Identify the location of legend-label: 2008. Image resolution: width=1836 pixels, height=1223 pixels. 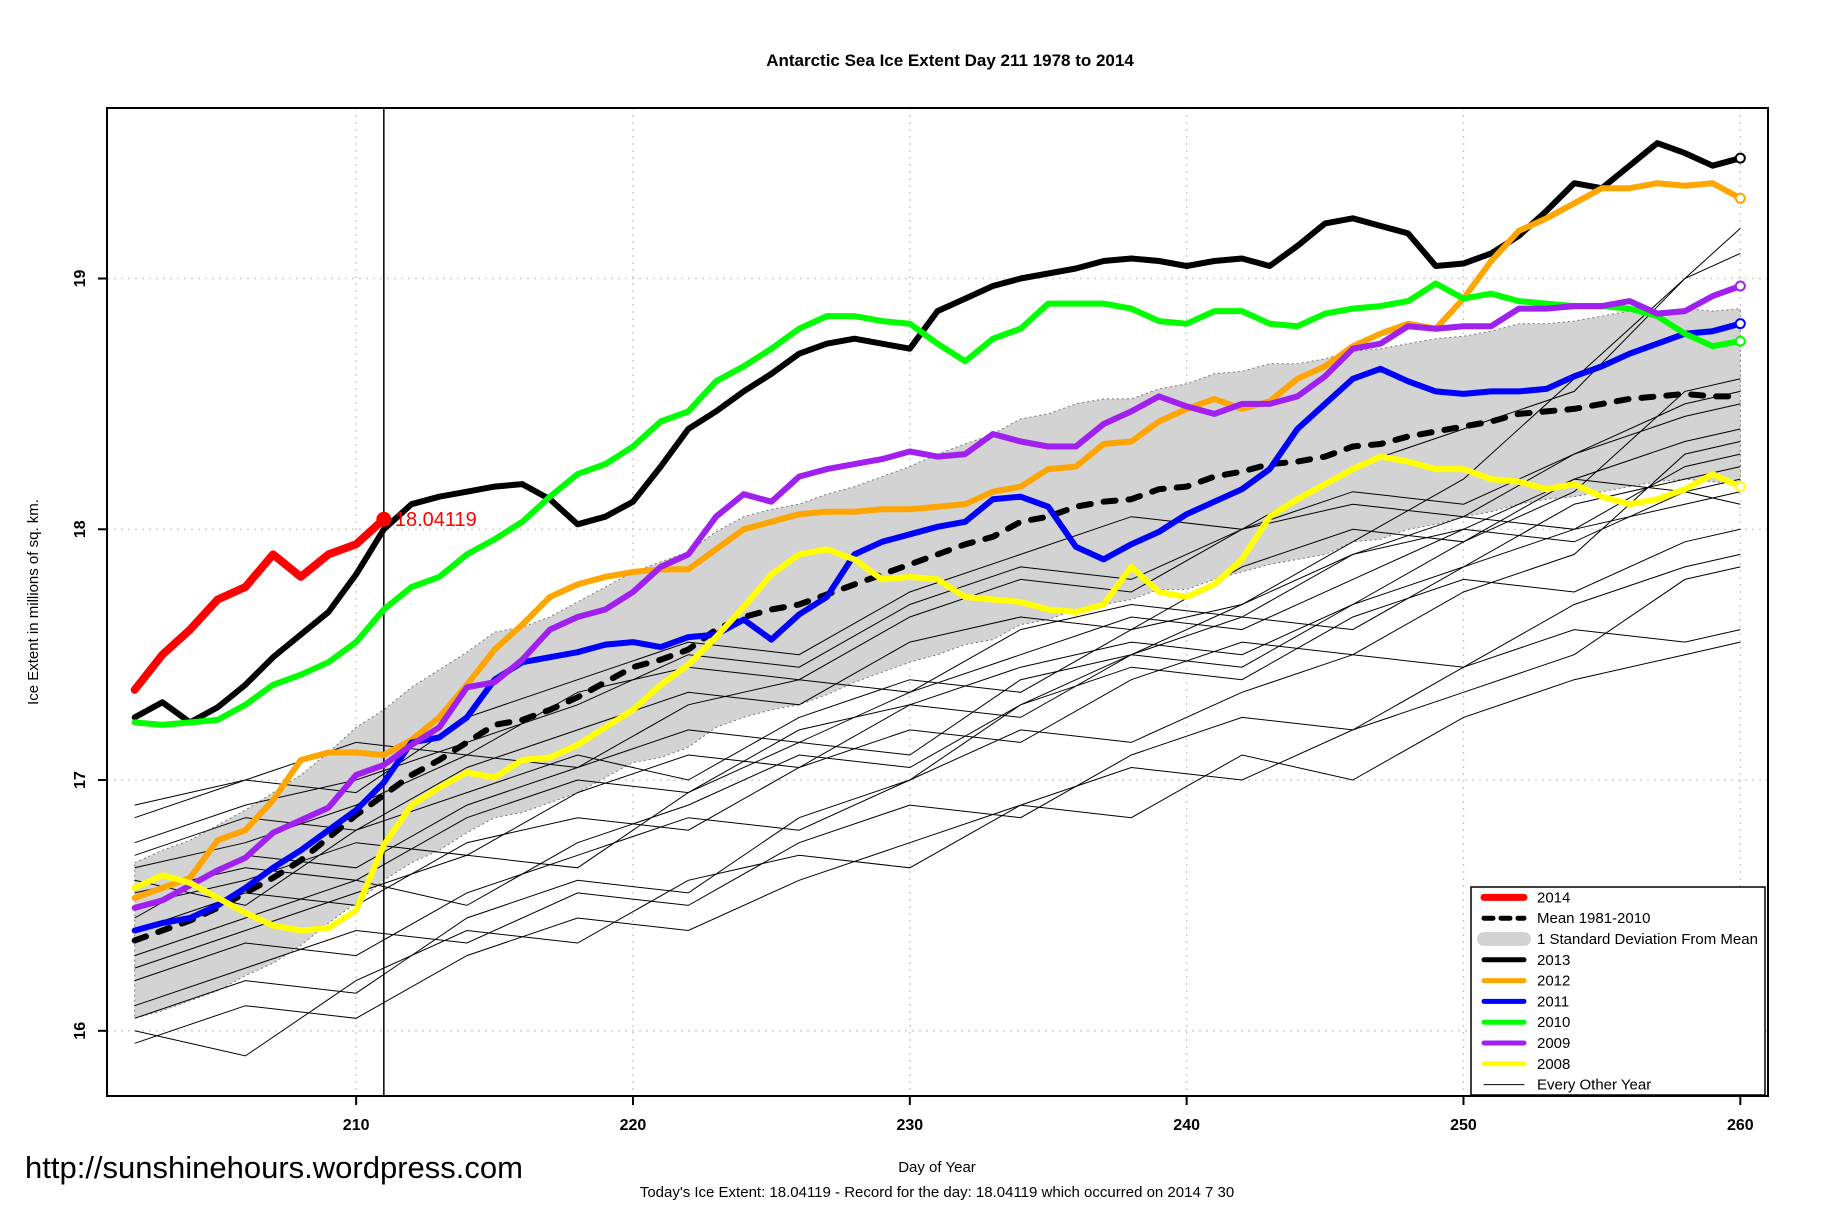
(1553, 1064).